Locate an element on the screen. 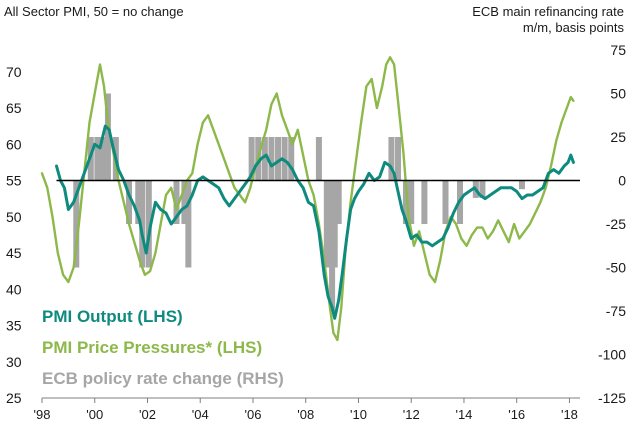 This screenshot has width=632, height=434. y-right-tick-label: 75 is located at coordinates (618, 50).